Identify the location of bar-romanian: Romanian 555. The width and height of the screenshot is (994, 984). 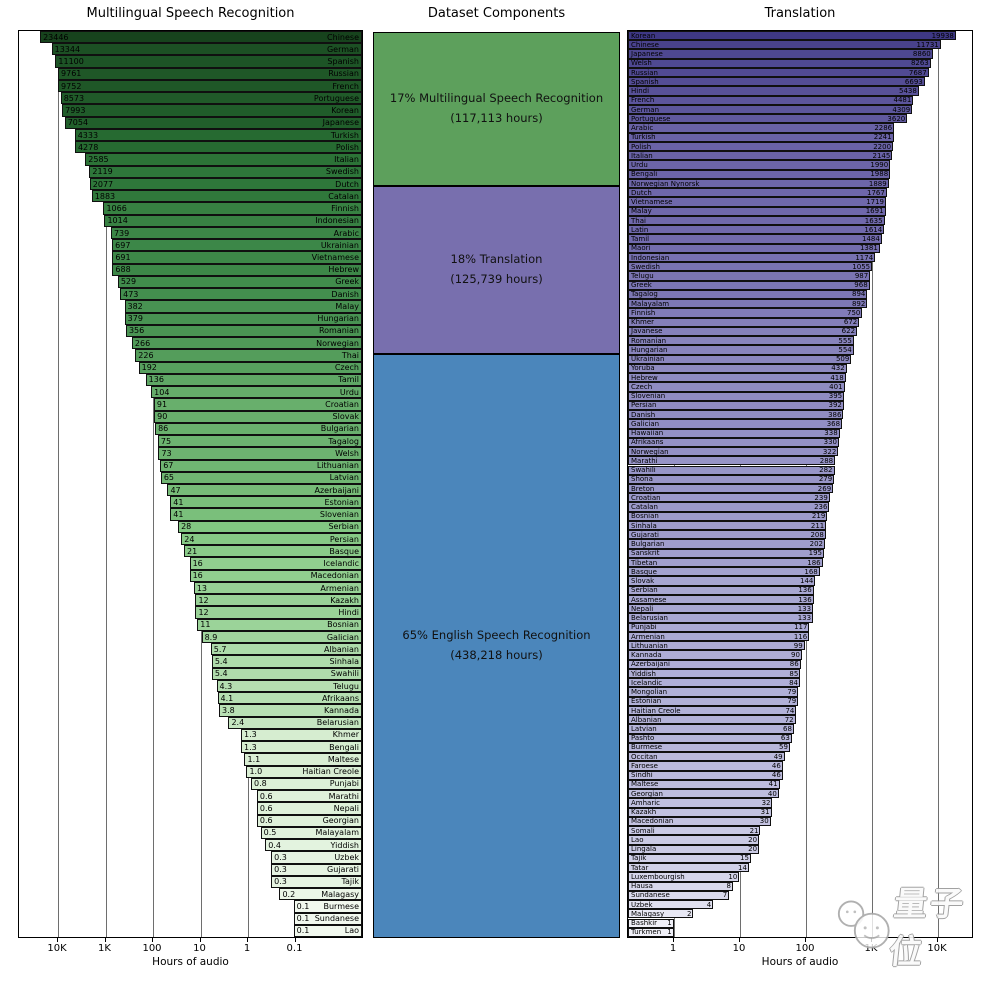
(741, 341).